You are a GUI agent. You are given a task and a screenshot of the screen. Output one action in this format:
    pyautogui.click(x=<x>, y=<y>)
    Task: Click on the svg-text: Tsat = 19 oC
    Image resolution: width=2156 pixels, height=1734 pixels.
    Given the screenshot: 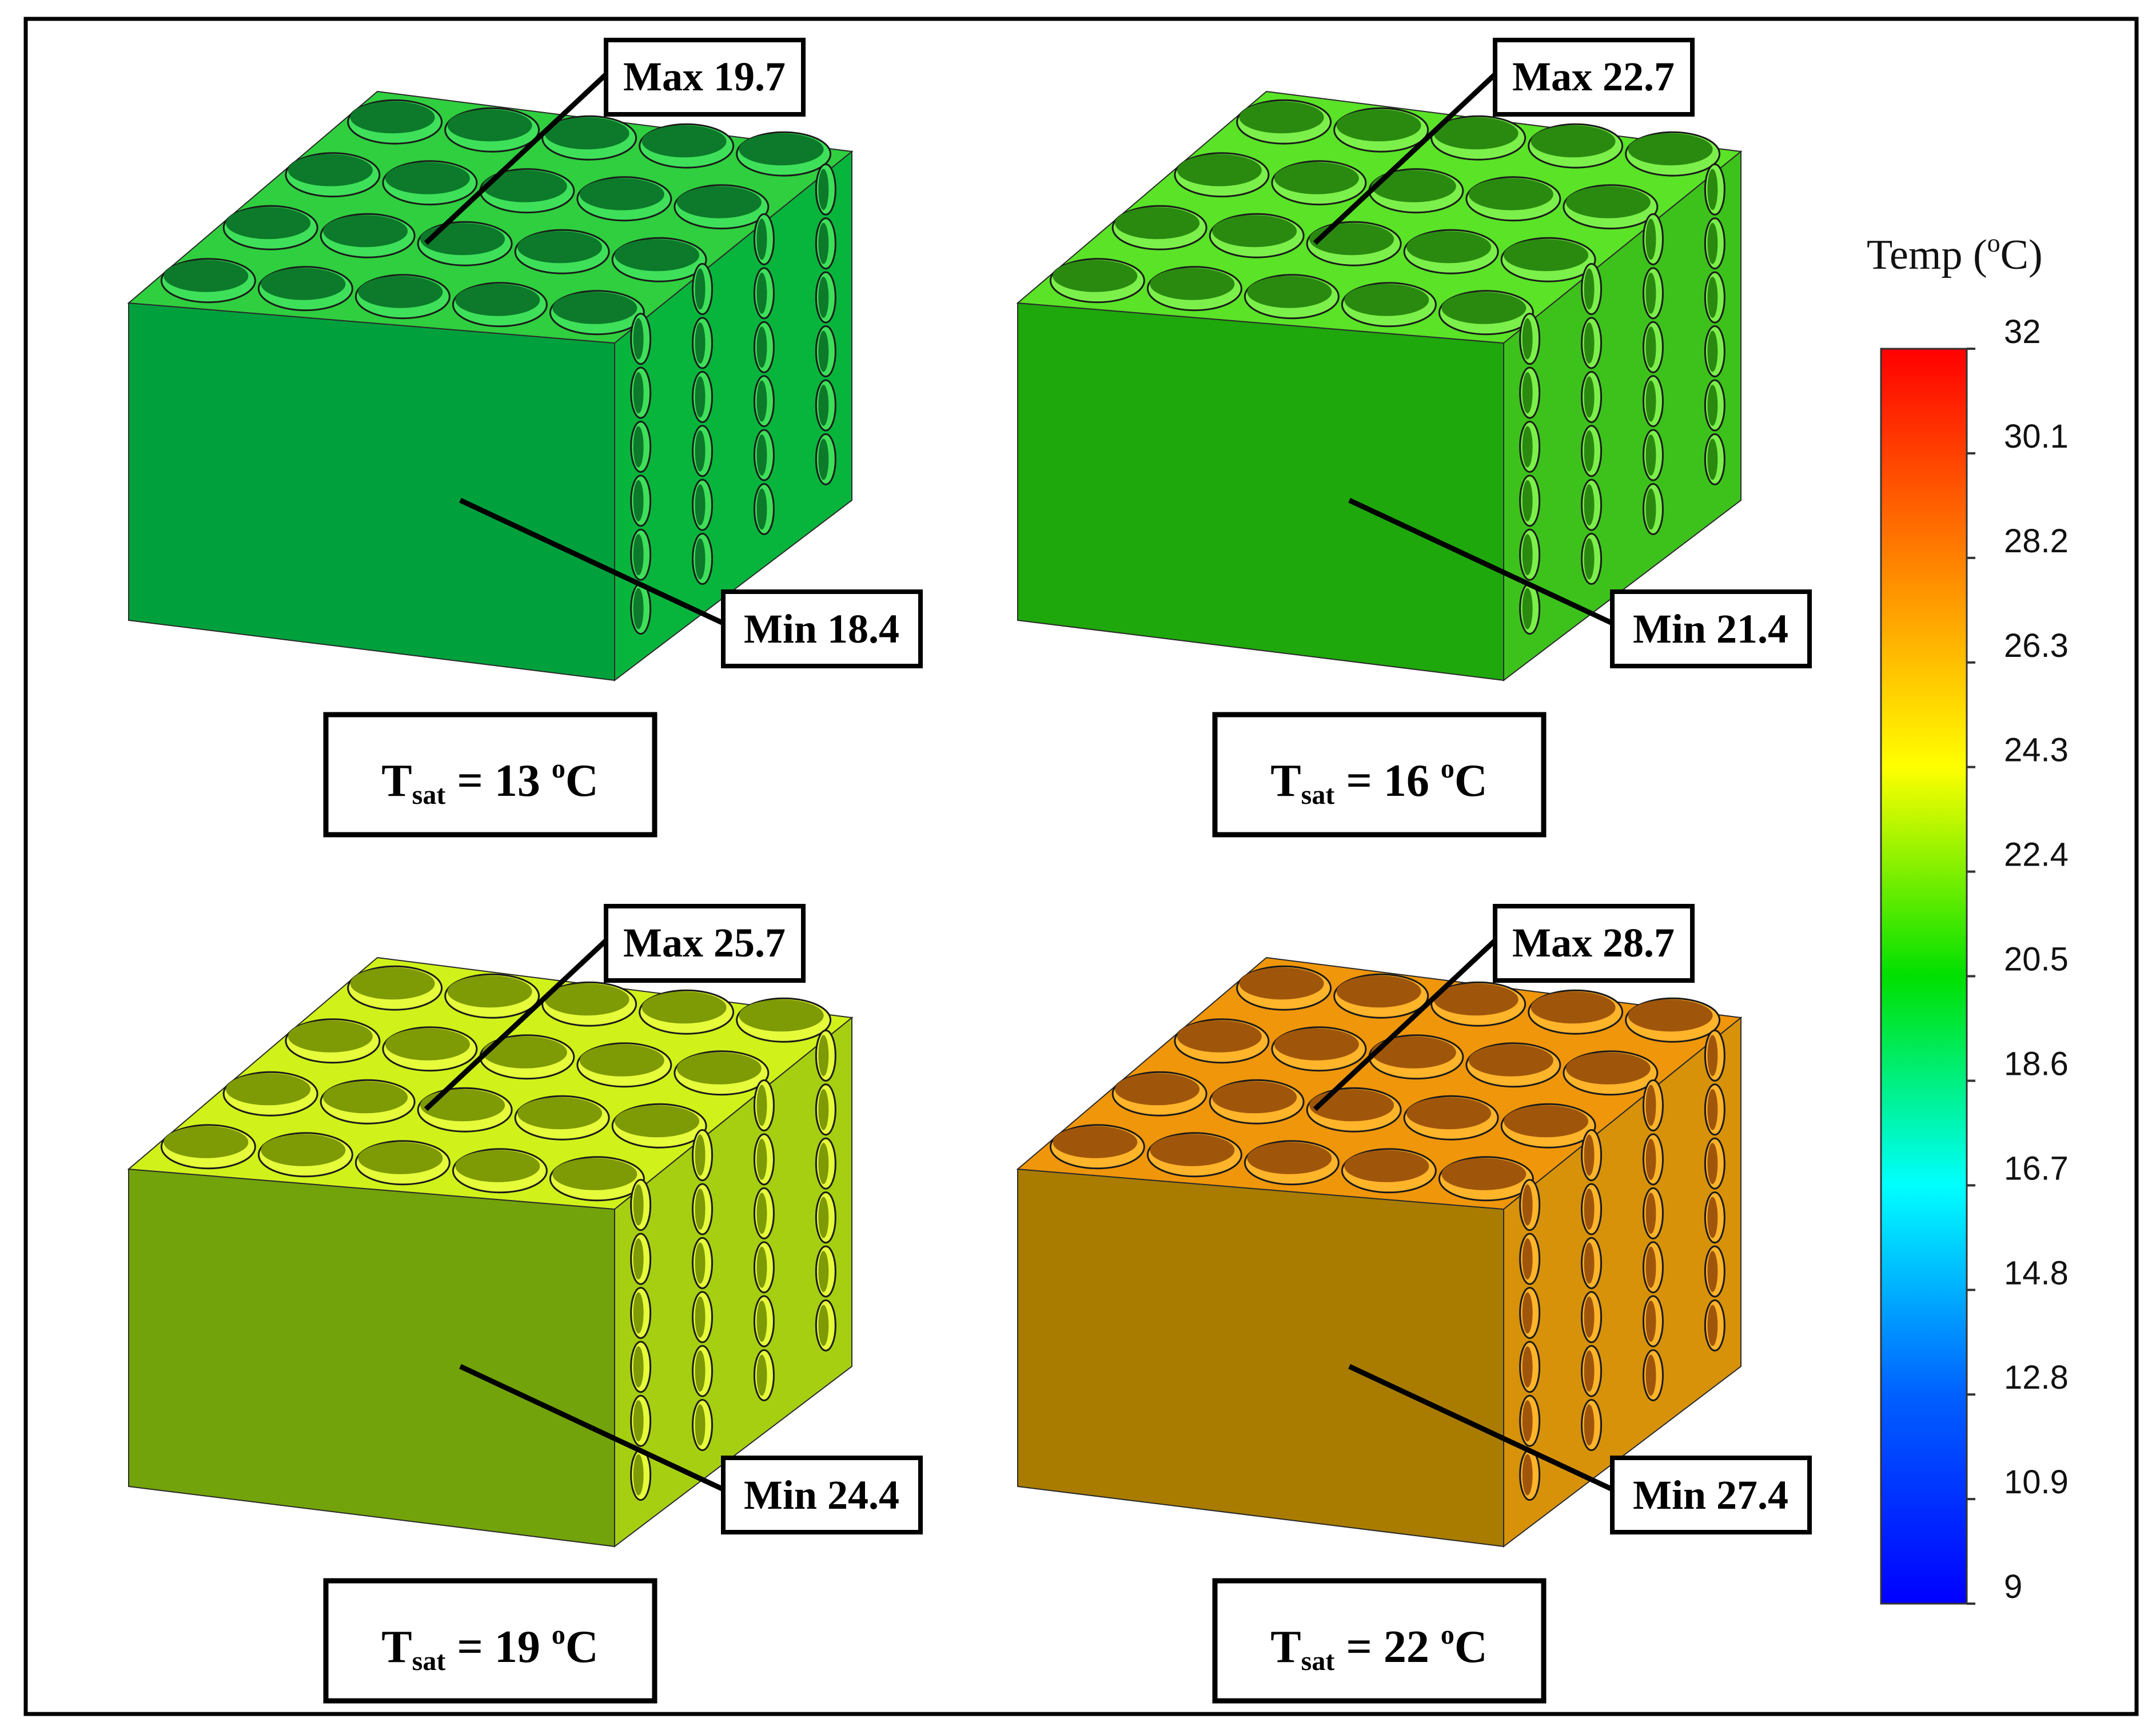 What is the action you would take?
    pyautogui.click(x=489, y=1648)
    